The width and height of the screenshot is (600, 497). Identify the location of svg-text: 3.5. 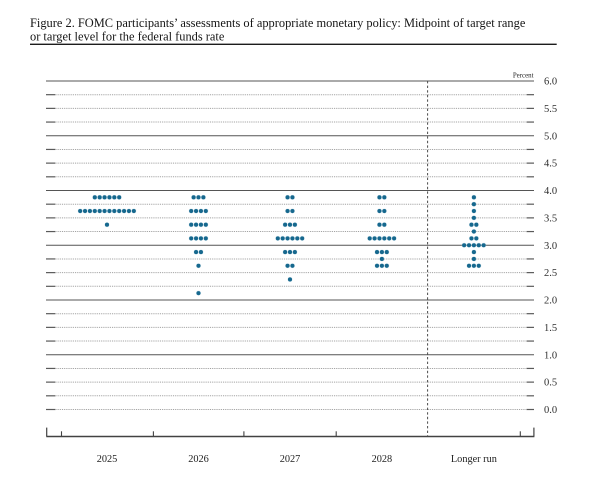
(550, 218).